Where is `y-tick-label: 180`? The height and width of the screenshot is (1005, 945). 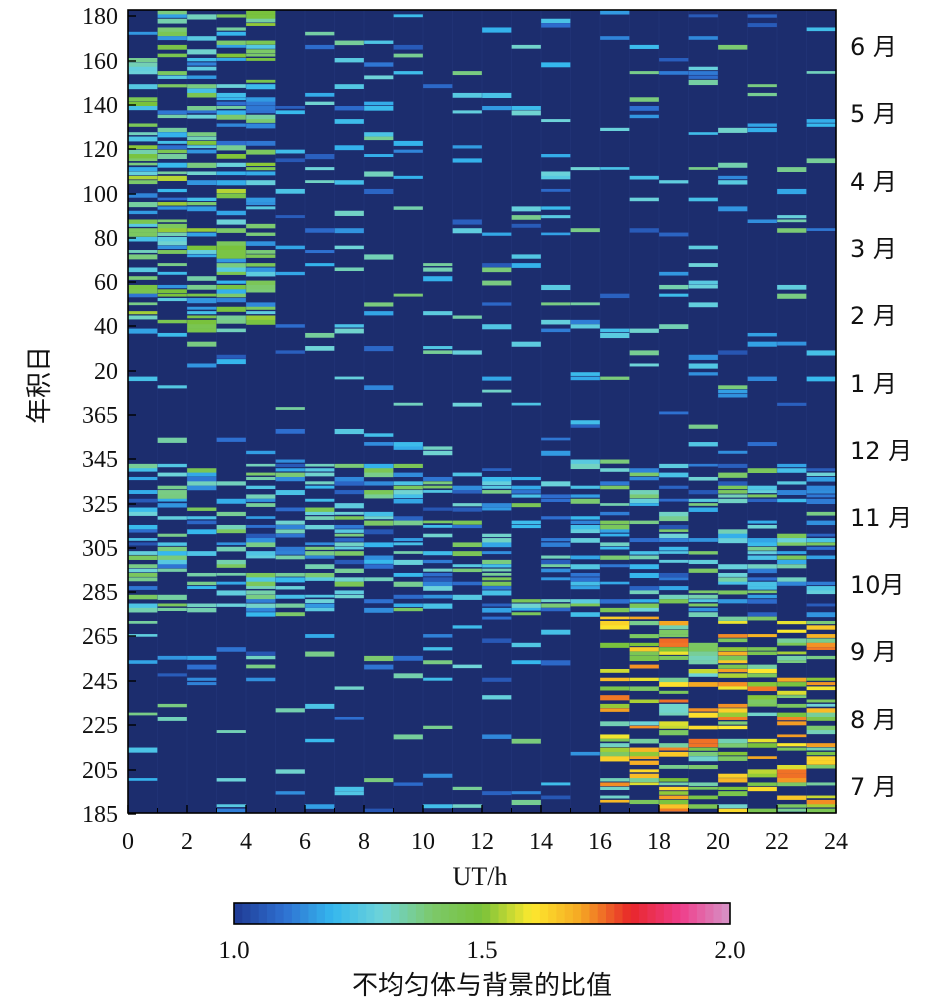 y-tick-label: 180 is located at coordinates (100, 17).